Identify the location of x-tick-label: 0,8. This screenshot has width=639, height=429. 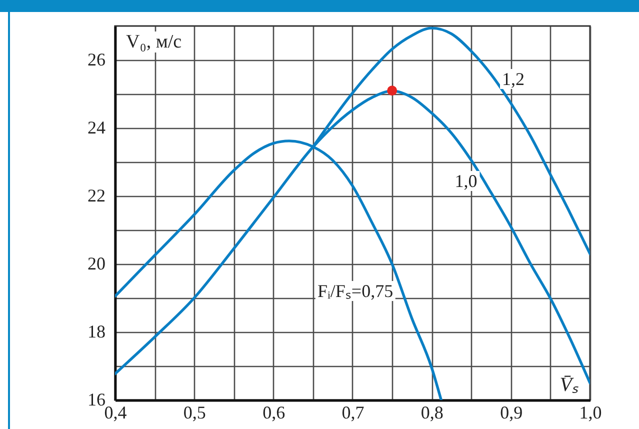
(432, 412).